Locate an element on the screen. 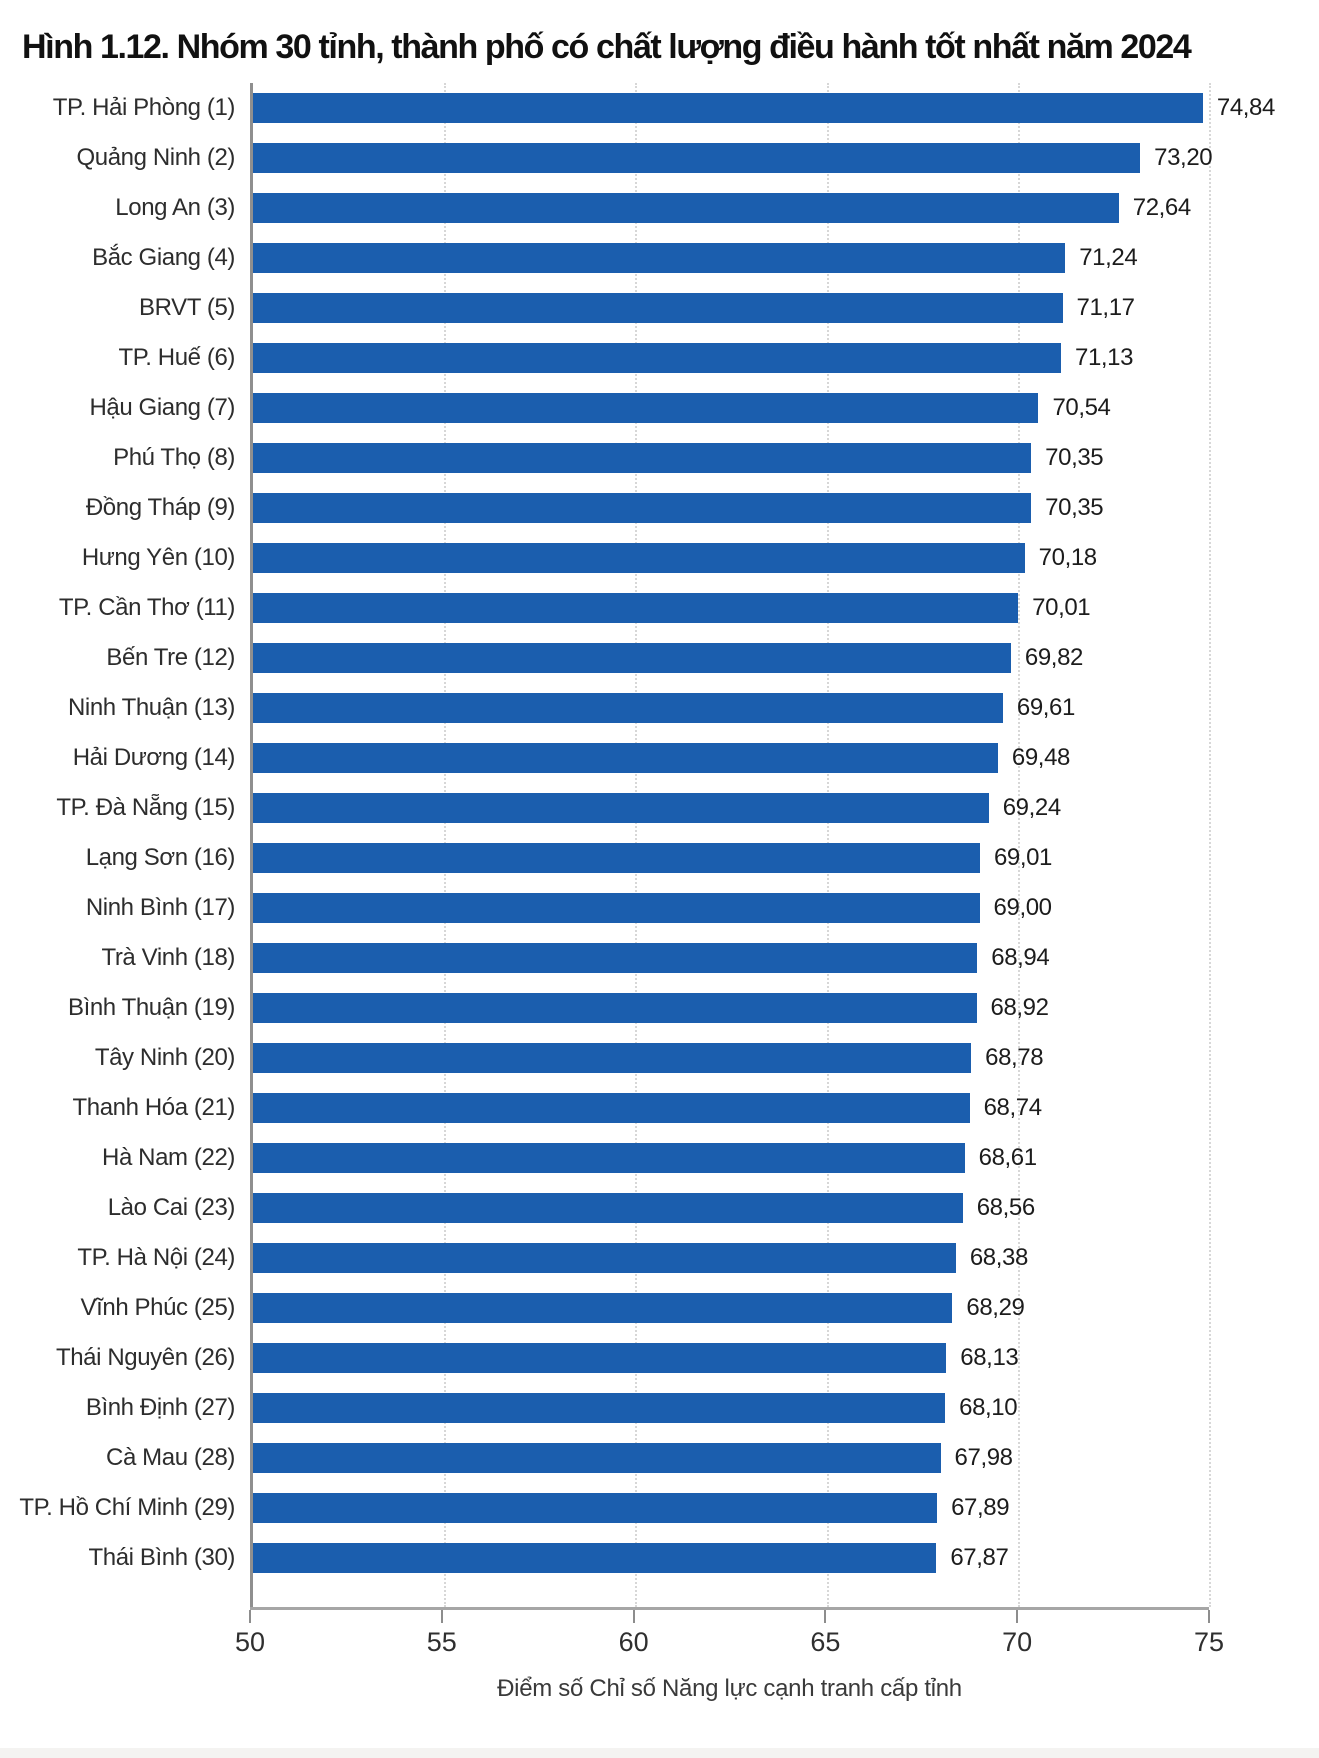 Image resolution: width=1319 pixels, height=1758 pixels. category-label: Lạng Sơn (16) is located at coordinates (160, 857).